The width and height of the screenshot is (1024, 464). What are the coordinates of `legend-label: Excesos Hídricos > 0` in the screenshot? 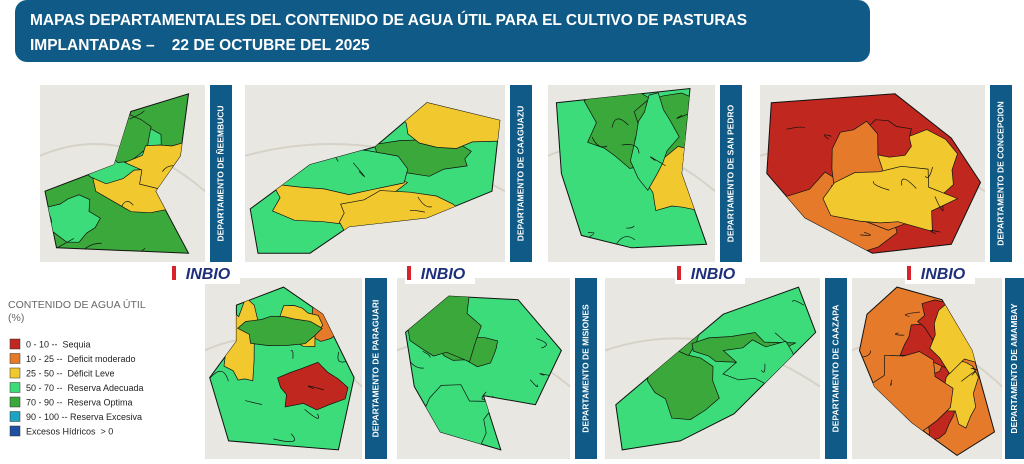 It's located at (69, 431).